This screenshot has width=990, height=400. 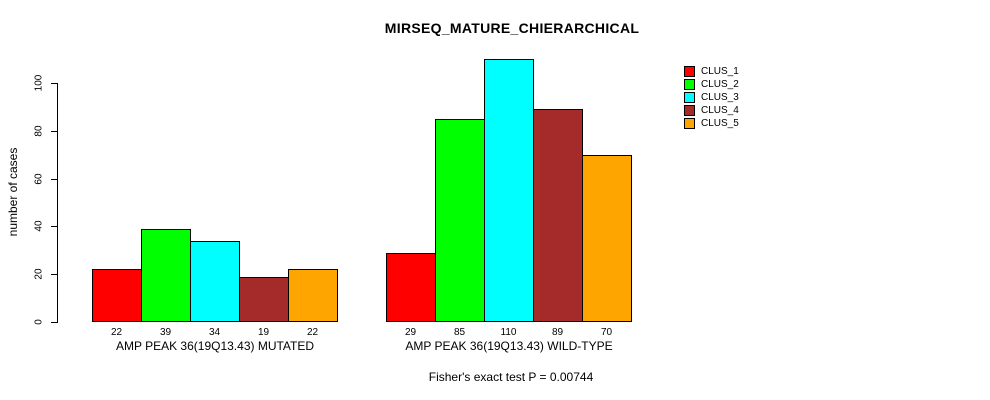 I want to click on legend-item-clus_2: CLUS_2, so click(x=711, y=84).